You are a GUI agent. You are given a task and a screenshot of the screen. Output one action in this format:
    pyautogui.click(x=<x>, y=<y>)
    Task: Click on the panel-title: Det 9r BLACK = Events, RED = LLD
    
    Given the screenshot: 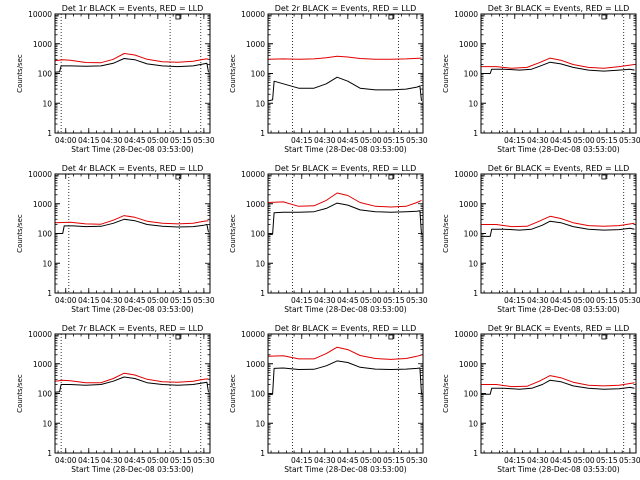 What is the action you would take?
    pyautogui.click(x=559, y=328)
    